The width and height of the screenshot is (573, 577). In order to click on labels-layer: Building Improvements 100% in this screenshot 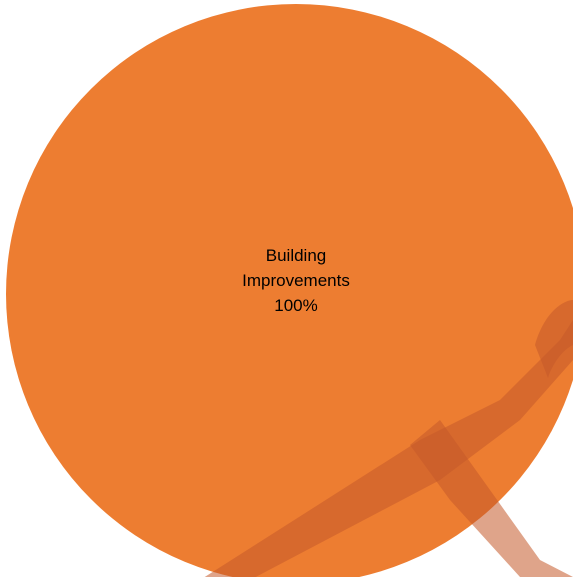, I will do `click(296, 280)`.